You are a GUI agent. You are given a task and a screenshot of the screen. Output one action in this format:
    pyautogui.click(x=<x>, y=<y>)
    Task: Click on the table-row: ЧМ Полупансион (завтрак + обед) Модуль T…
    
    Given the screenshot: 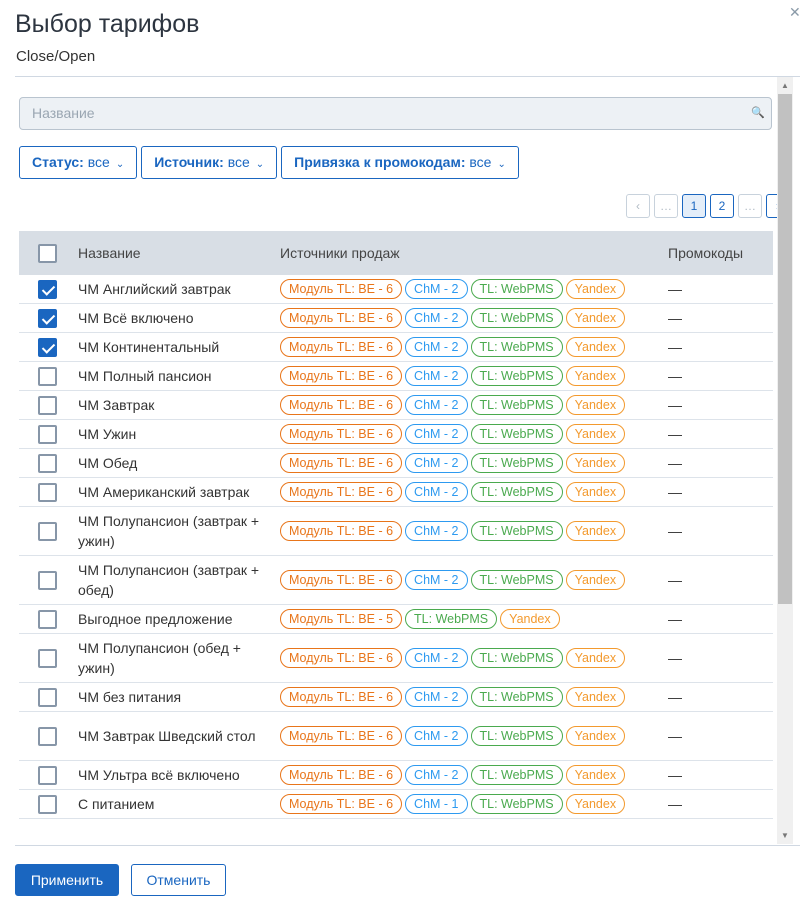 What is the action you would take?
    pyautogui.click(x=396, y=580)
    